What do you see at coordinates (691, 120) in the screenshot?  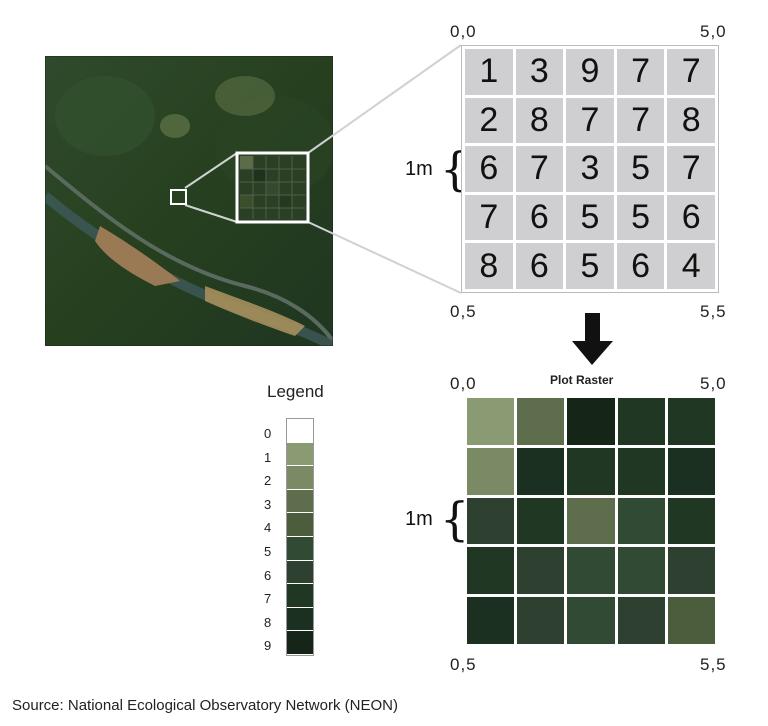 I see `grid-cell-r2-c5: 8` at bounding box center [691, 120].